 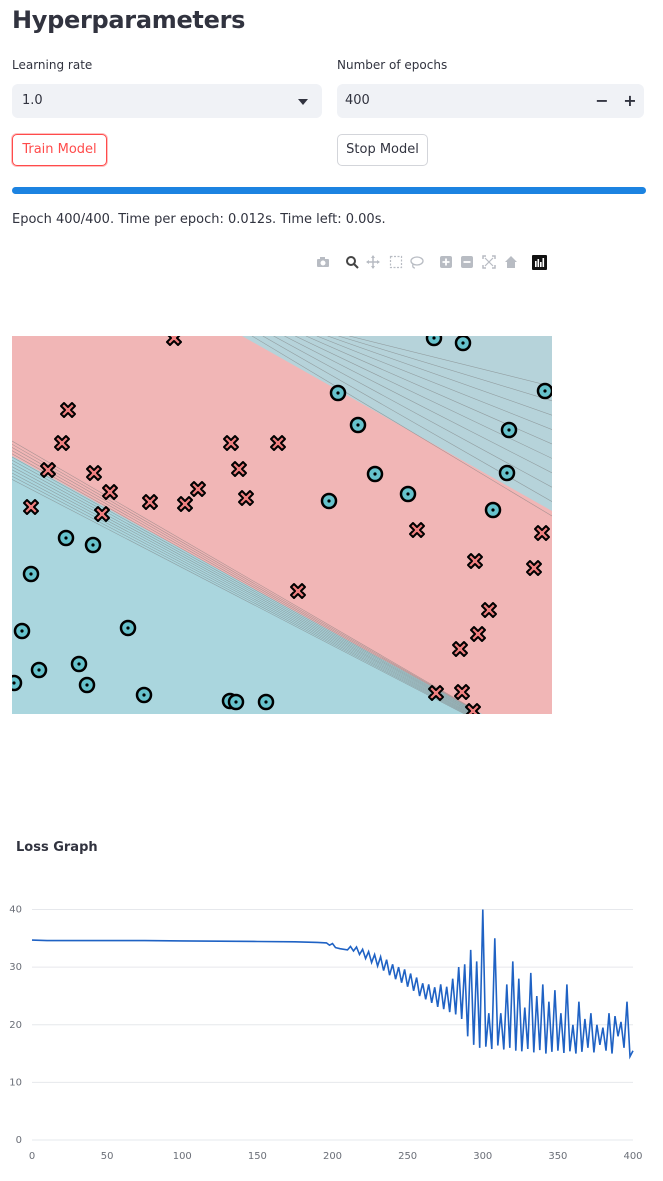 What do you see at coordinates (632, 1156) in the screenshot?
I see `x-tick-label: 400` at bounding box center [632, 1156].